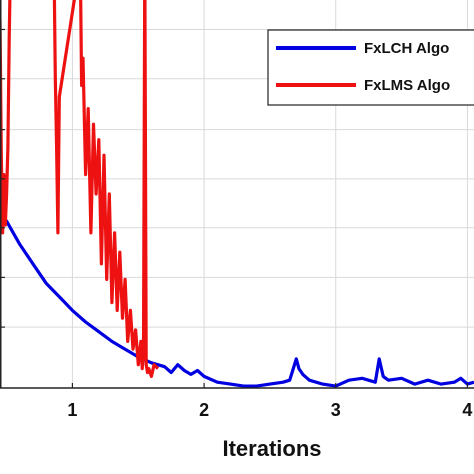 This screenshot has width=474, height=474. I want to click on legend-label-fxlch: FxLCH Algo, so click(406, 48).